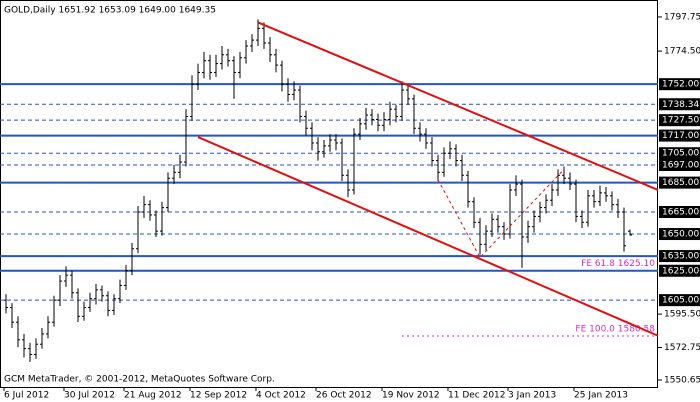 The width and height of the screenshot is (700, 402). Describe the element at coordinates (682, 315) in the screenshot. I see `y-tick-label: 1595.50` at that location.